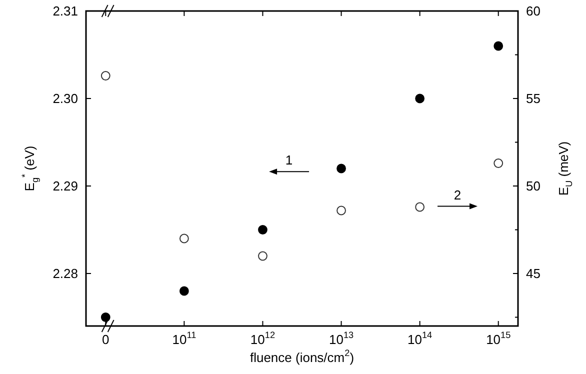 Image resolution: width=586 pixels, height=374 pixels. What do you see at coordinates (65, 186) in the screenshot?
I see `y-tick-label: 2.29` at bounding box center [65, 186].